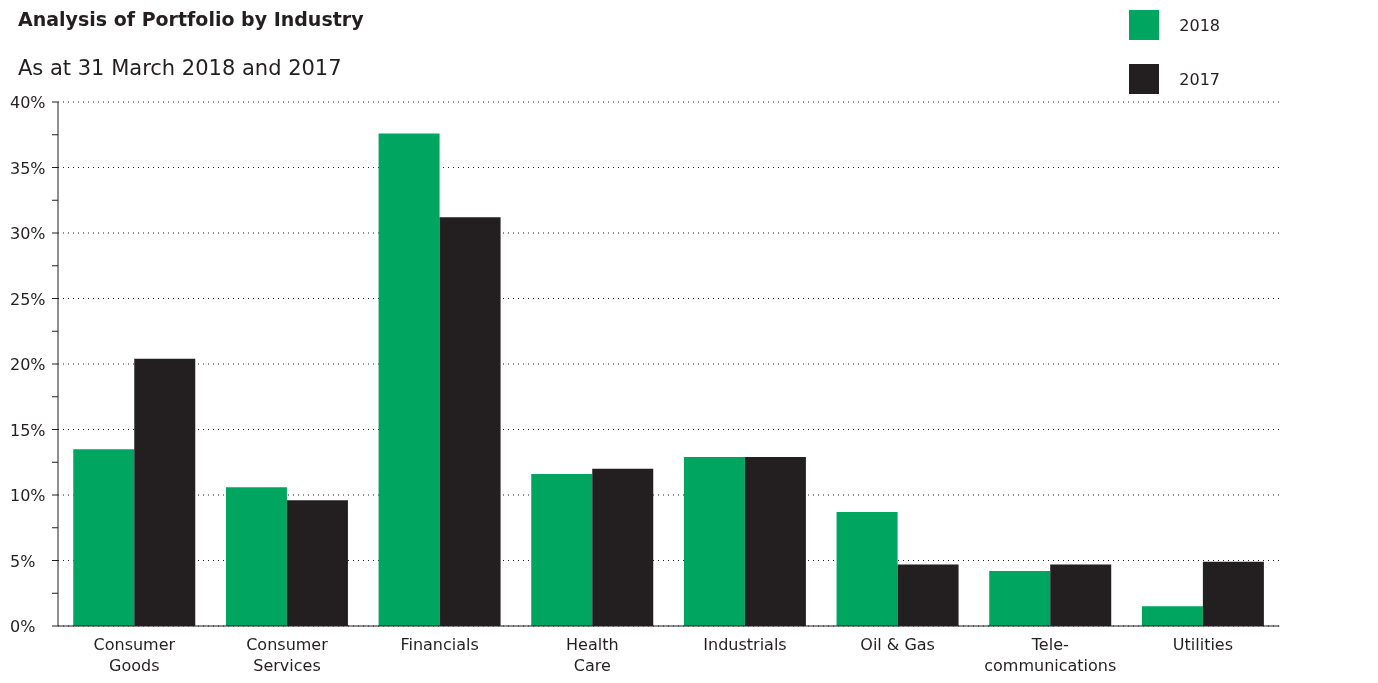 This screenshot has height=683, width=1378. What do you see at coordinates (28, 364) in the screenshot?
I see `y-tick-label: 20%` at bounding box center [28, 364].